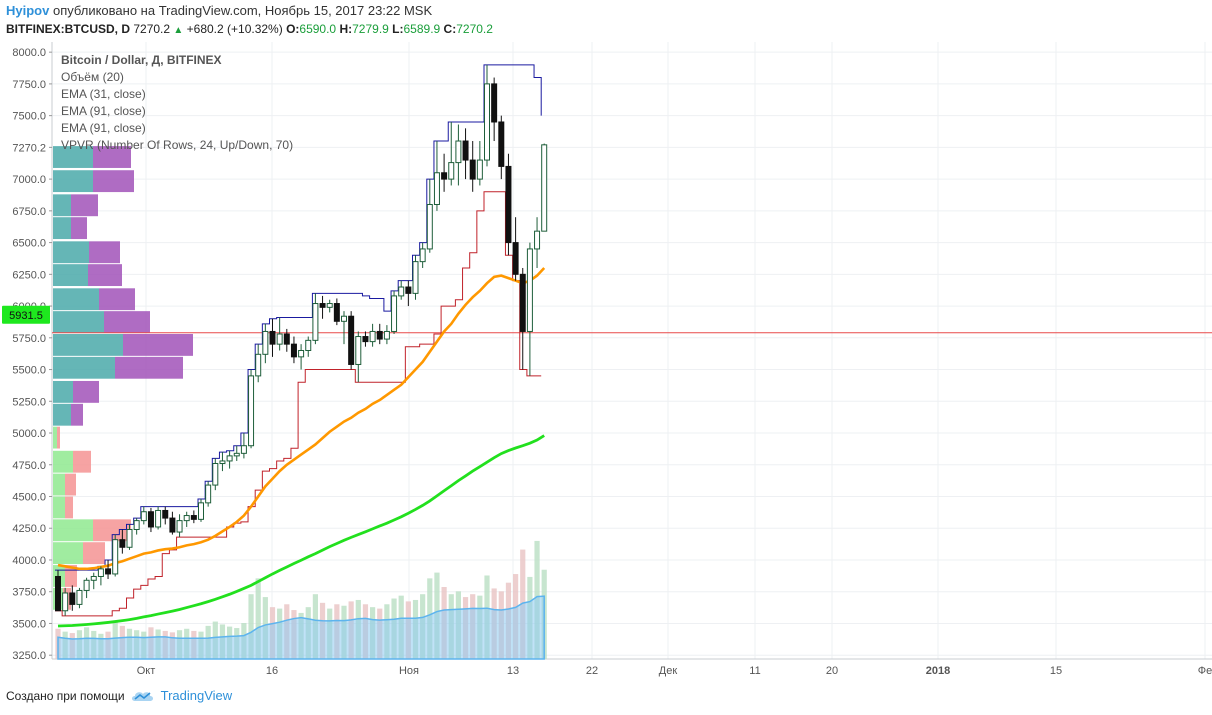 The width and height of the screenshot is (1212, 715). Describe the element at coordinates (142, 696) in the screenshot. I see `tradingview-cloud-icon` at that location.